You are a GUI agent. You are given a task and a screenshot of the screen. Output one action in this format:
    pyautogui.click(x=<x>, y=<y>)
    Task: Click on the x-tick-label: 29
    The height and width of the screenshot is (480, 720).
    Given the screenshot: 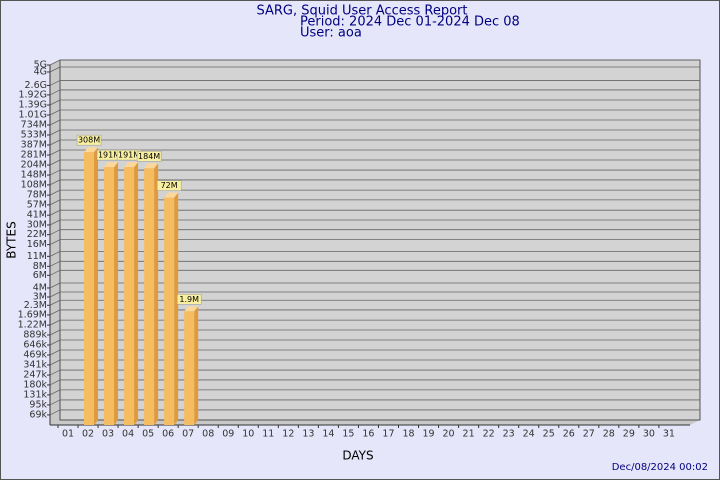 What is the action you would take?
    pyautogui.click(x=629, y=434)
    